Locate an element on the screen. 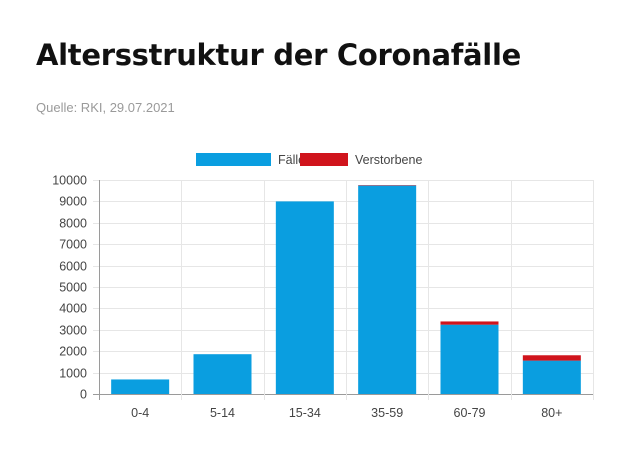 Image resolution: width=640 pixels, height=449 pixels. x-tick-label: 35-59 is located at coordinates (387, 413).